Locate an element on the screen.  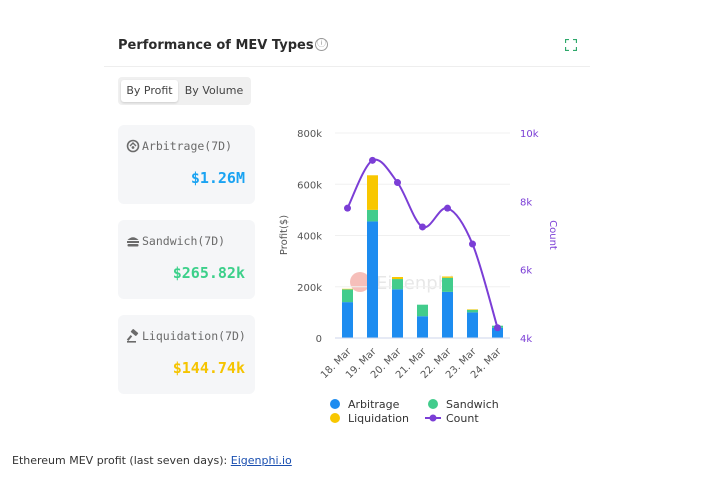
arbitrage-icon is located at coordinates (133, 146).